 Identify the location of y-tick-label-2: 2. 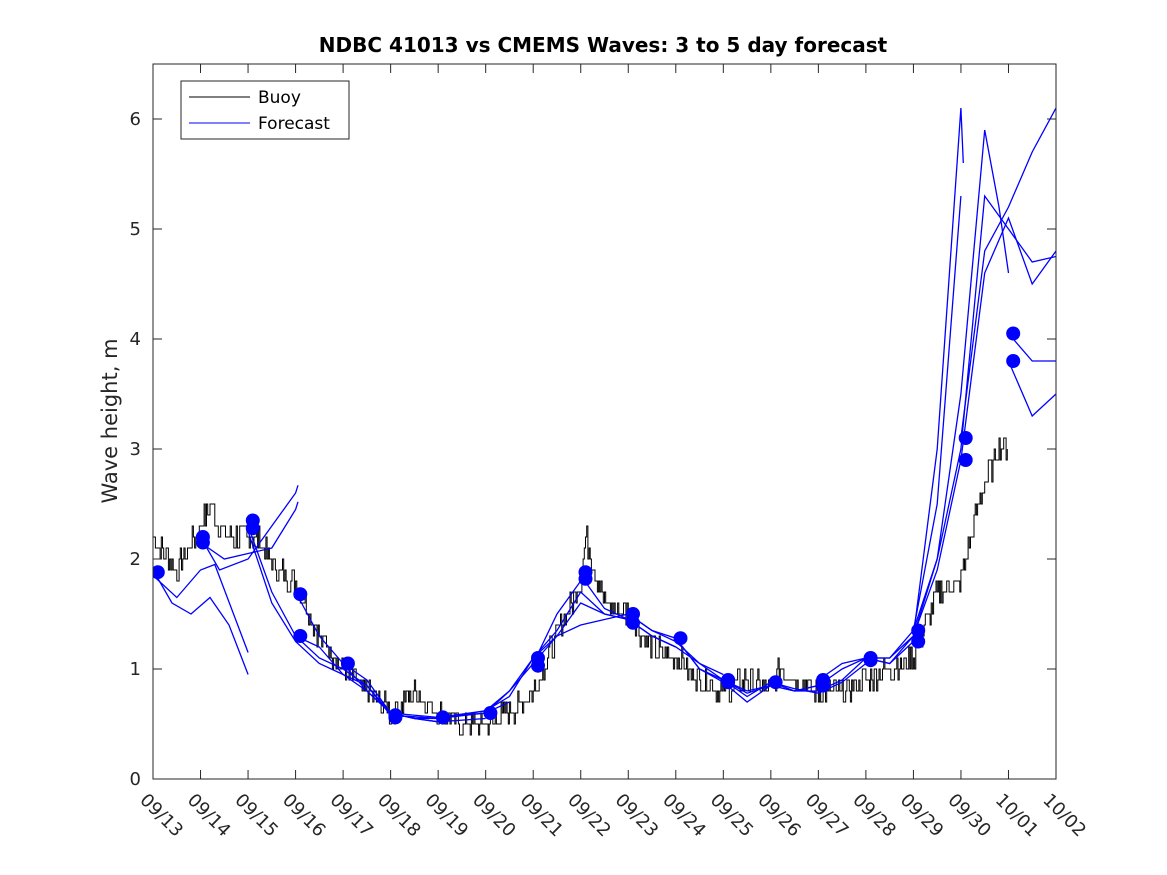
(135, 559).